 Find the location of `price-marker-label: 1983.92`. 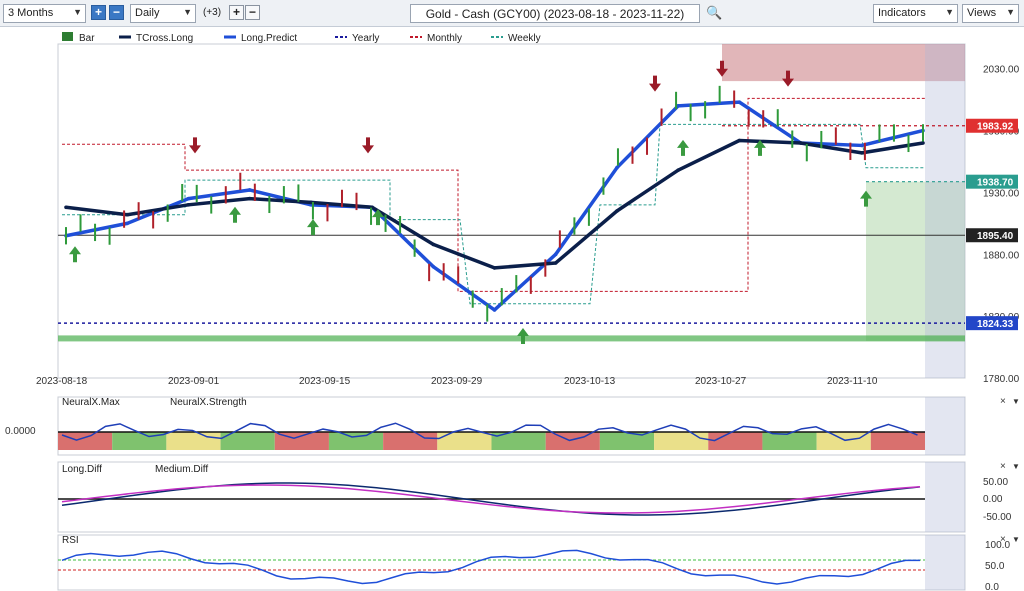

price-marker-label: 1983.92 is located at coordinates (995, 127).